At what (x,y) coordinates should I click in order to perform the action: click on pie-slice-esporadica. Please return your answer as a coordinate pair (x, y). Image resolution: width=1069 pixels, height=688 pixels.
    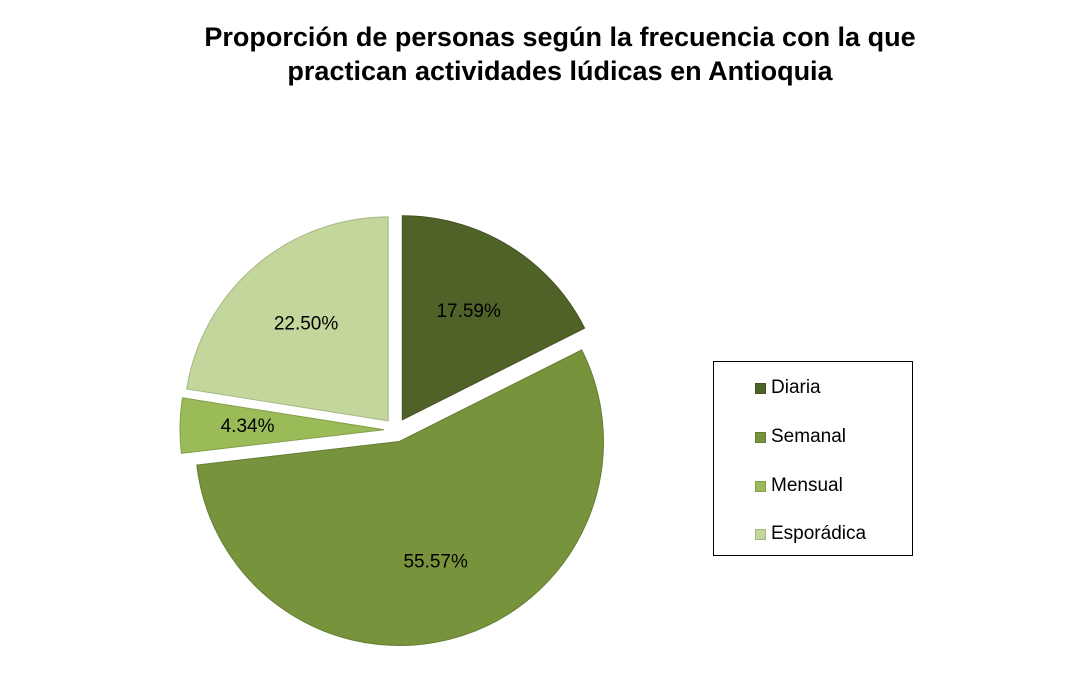
    Looking at the image, I should click on (287, 319).